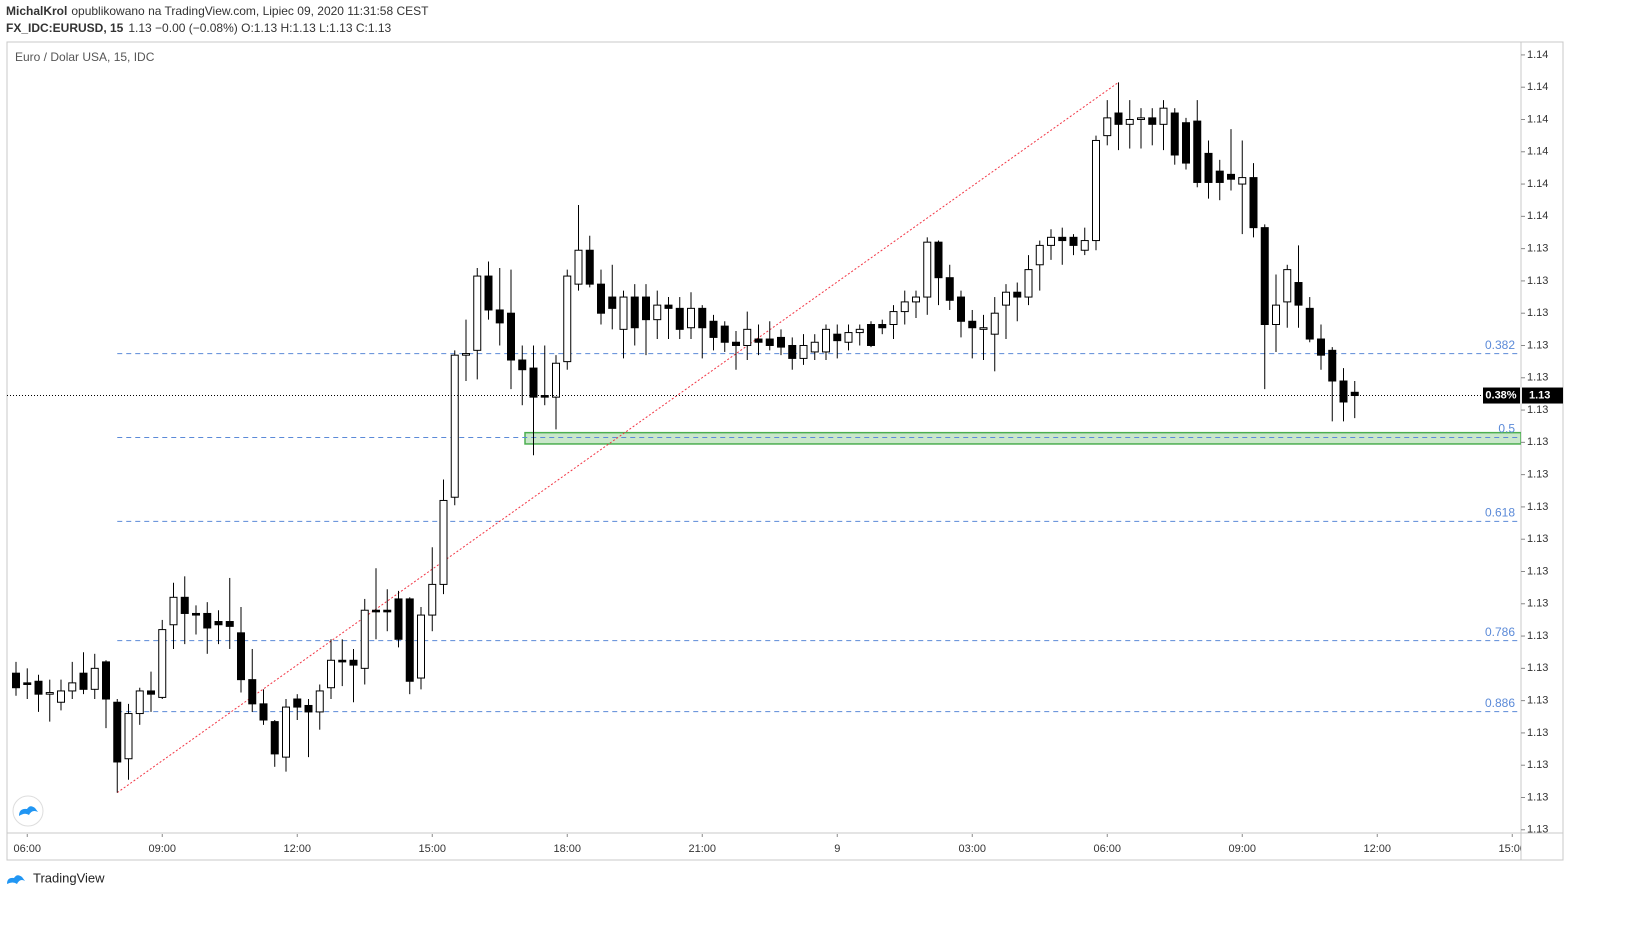  I want to click on x-tick-label: 9, so click(837, 849).